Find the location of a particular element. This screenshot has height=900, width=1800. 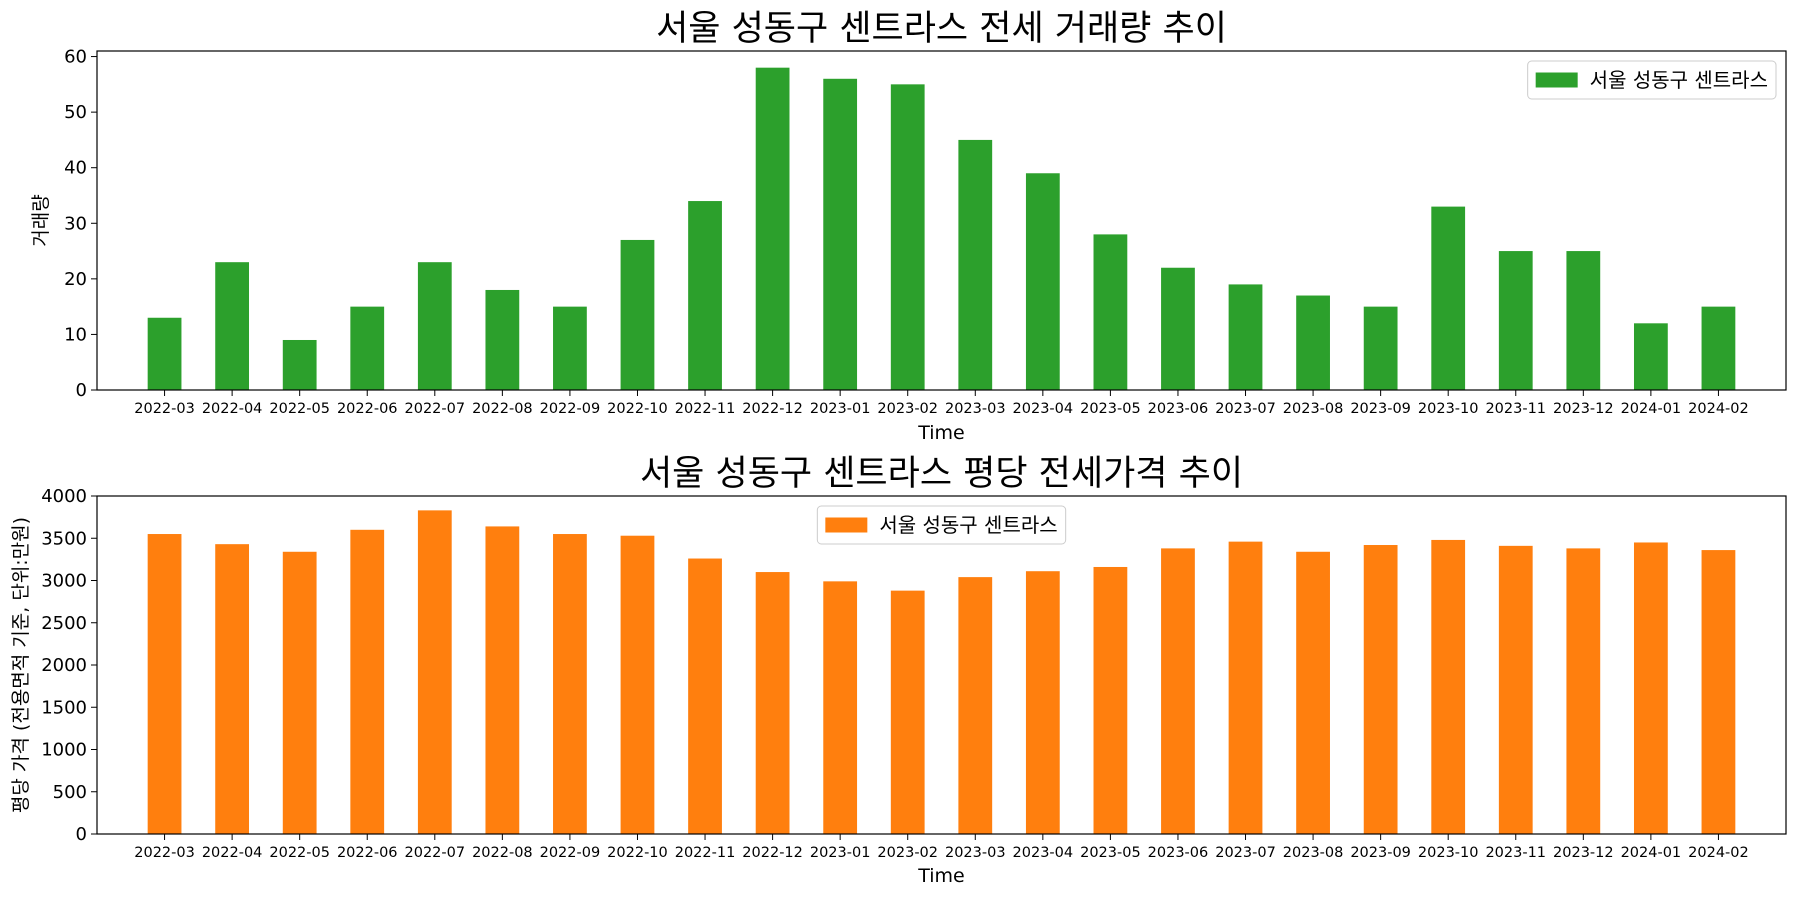

x-tick-label: 2023-03 is located at coordinates (975, 409).